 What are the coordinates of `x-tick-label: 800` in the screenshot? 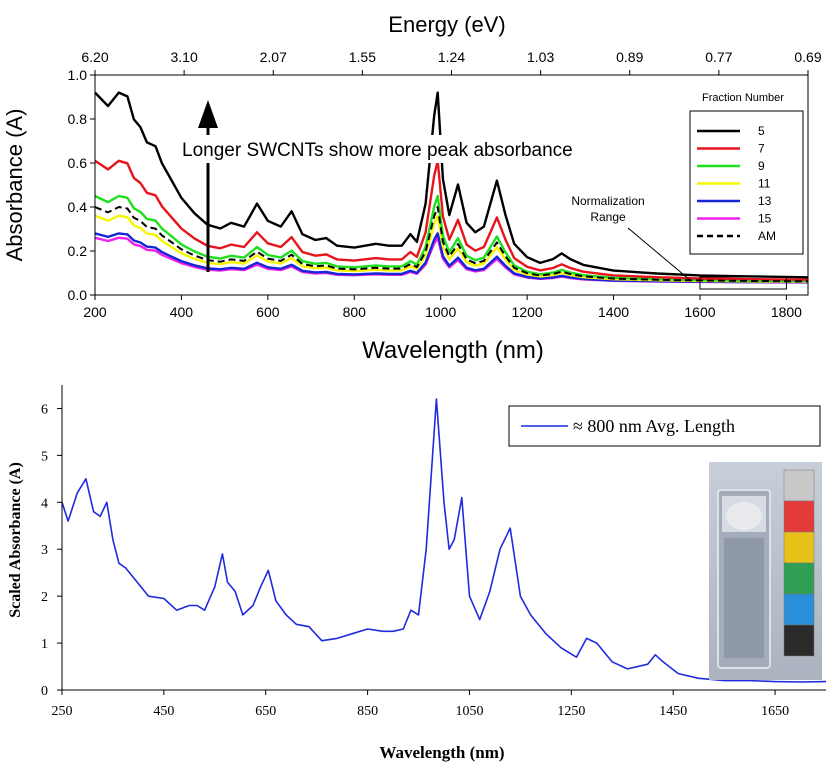 It's located at (355, 312).